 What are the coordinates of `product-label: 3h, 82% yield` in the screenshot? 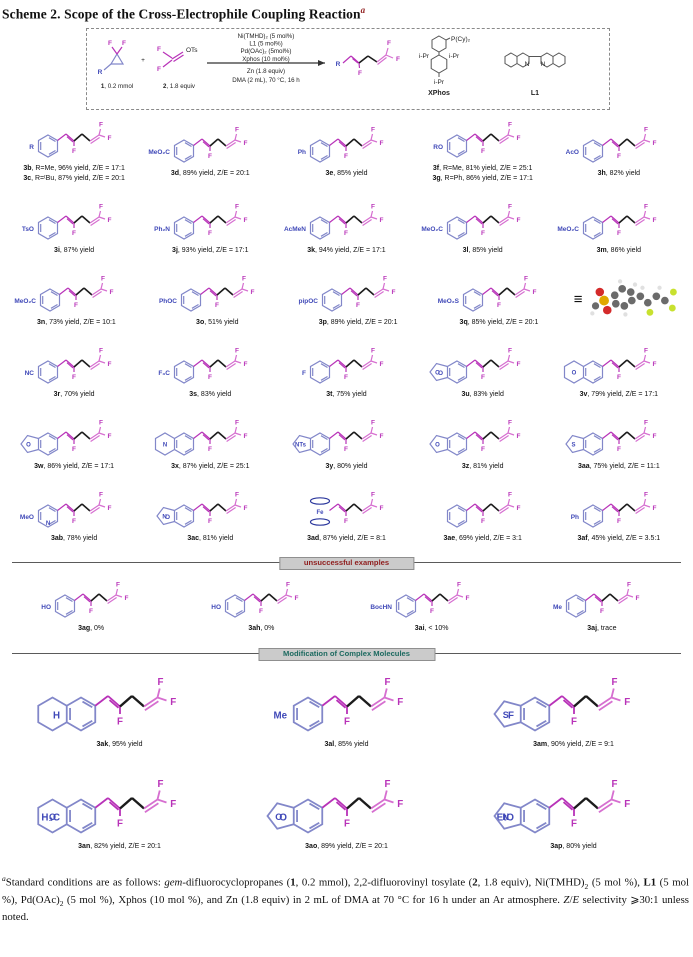 It's located at (619, 173).